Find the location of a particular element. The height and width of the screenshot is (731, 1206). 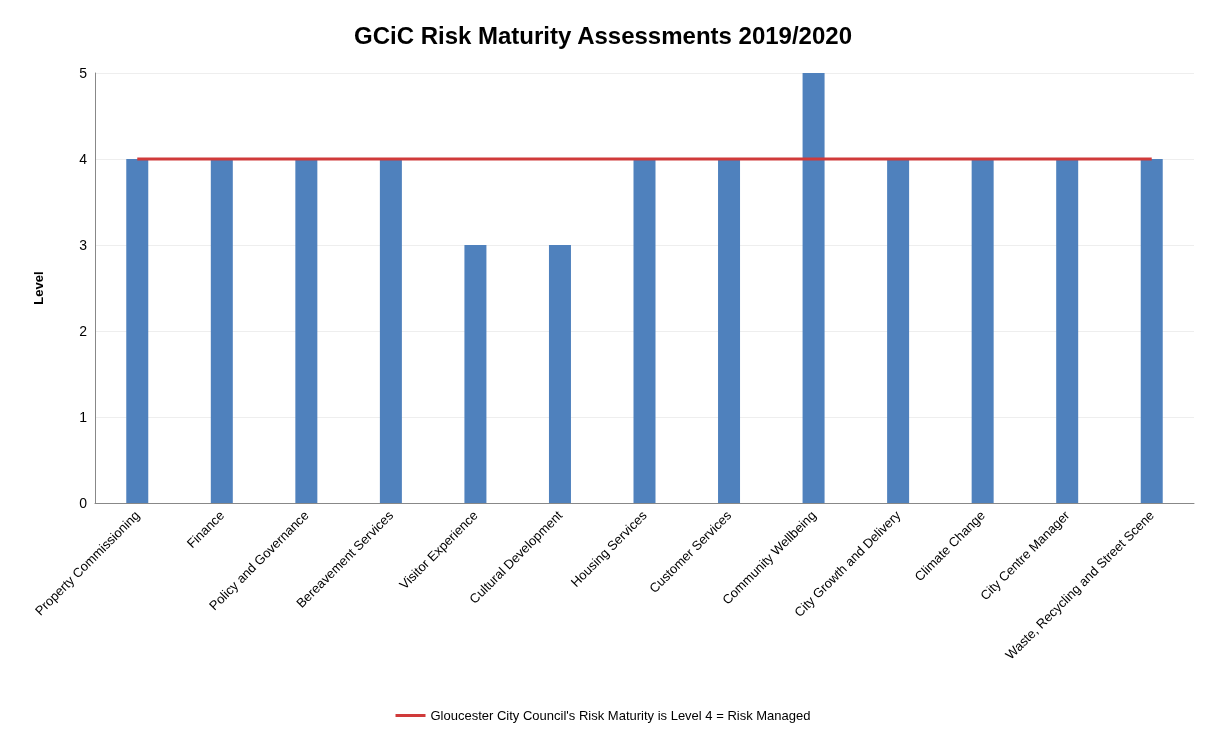

y-tick-label: 0 is located at coordinates (83, 503).